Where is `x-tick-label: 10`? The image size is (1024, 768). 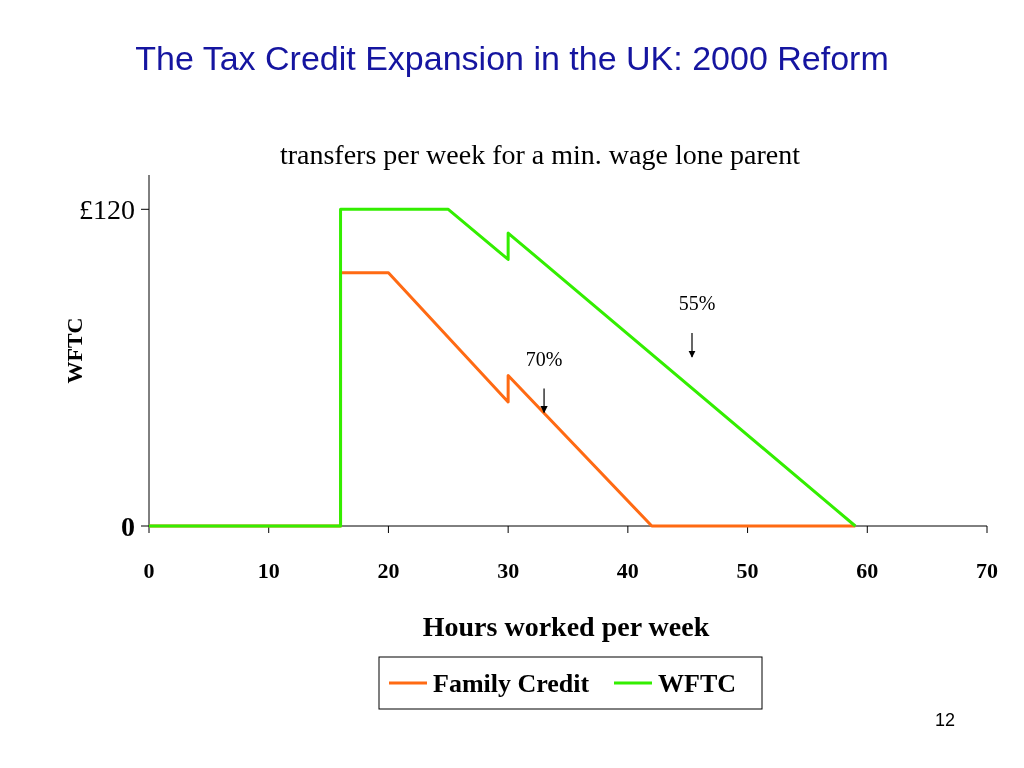 x-tick-label: 10 is located at coordinates (268, 570).